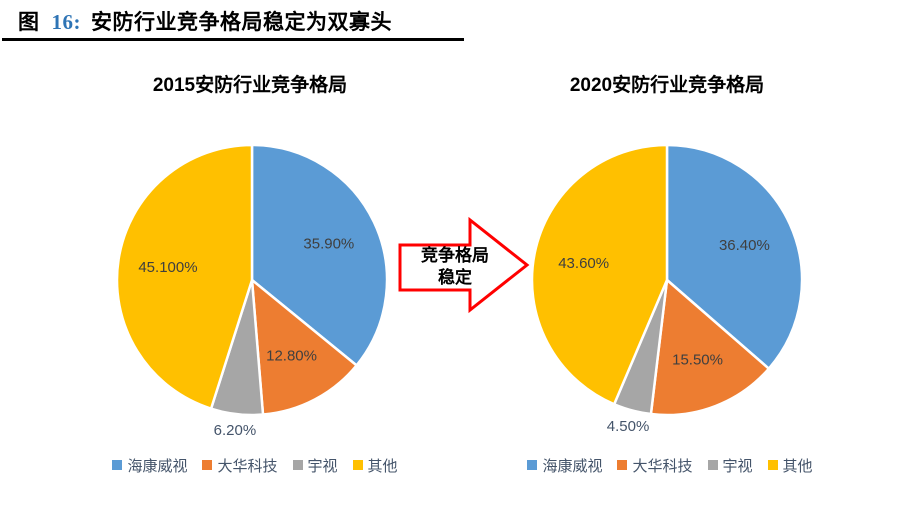 Image resolution: width=900 pixels, height=508 pixels. Describe the element at coordinates (455, 255) in the screenshot. I see `arrow-label-line1: 竞争格局` at that location.